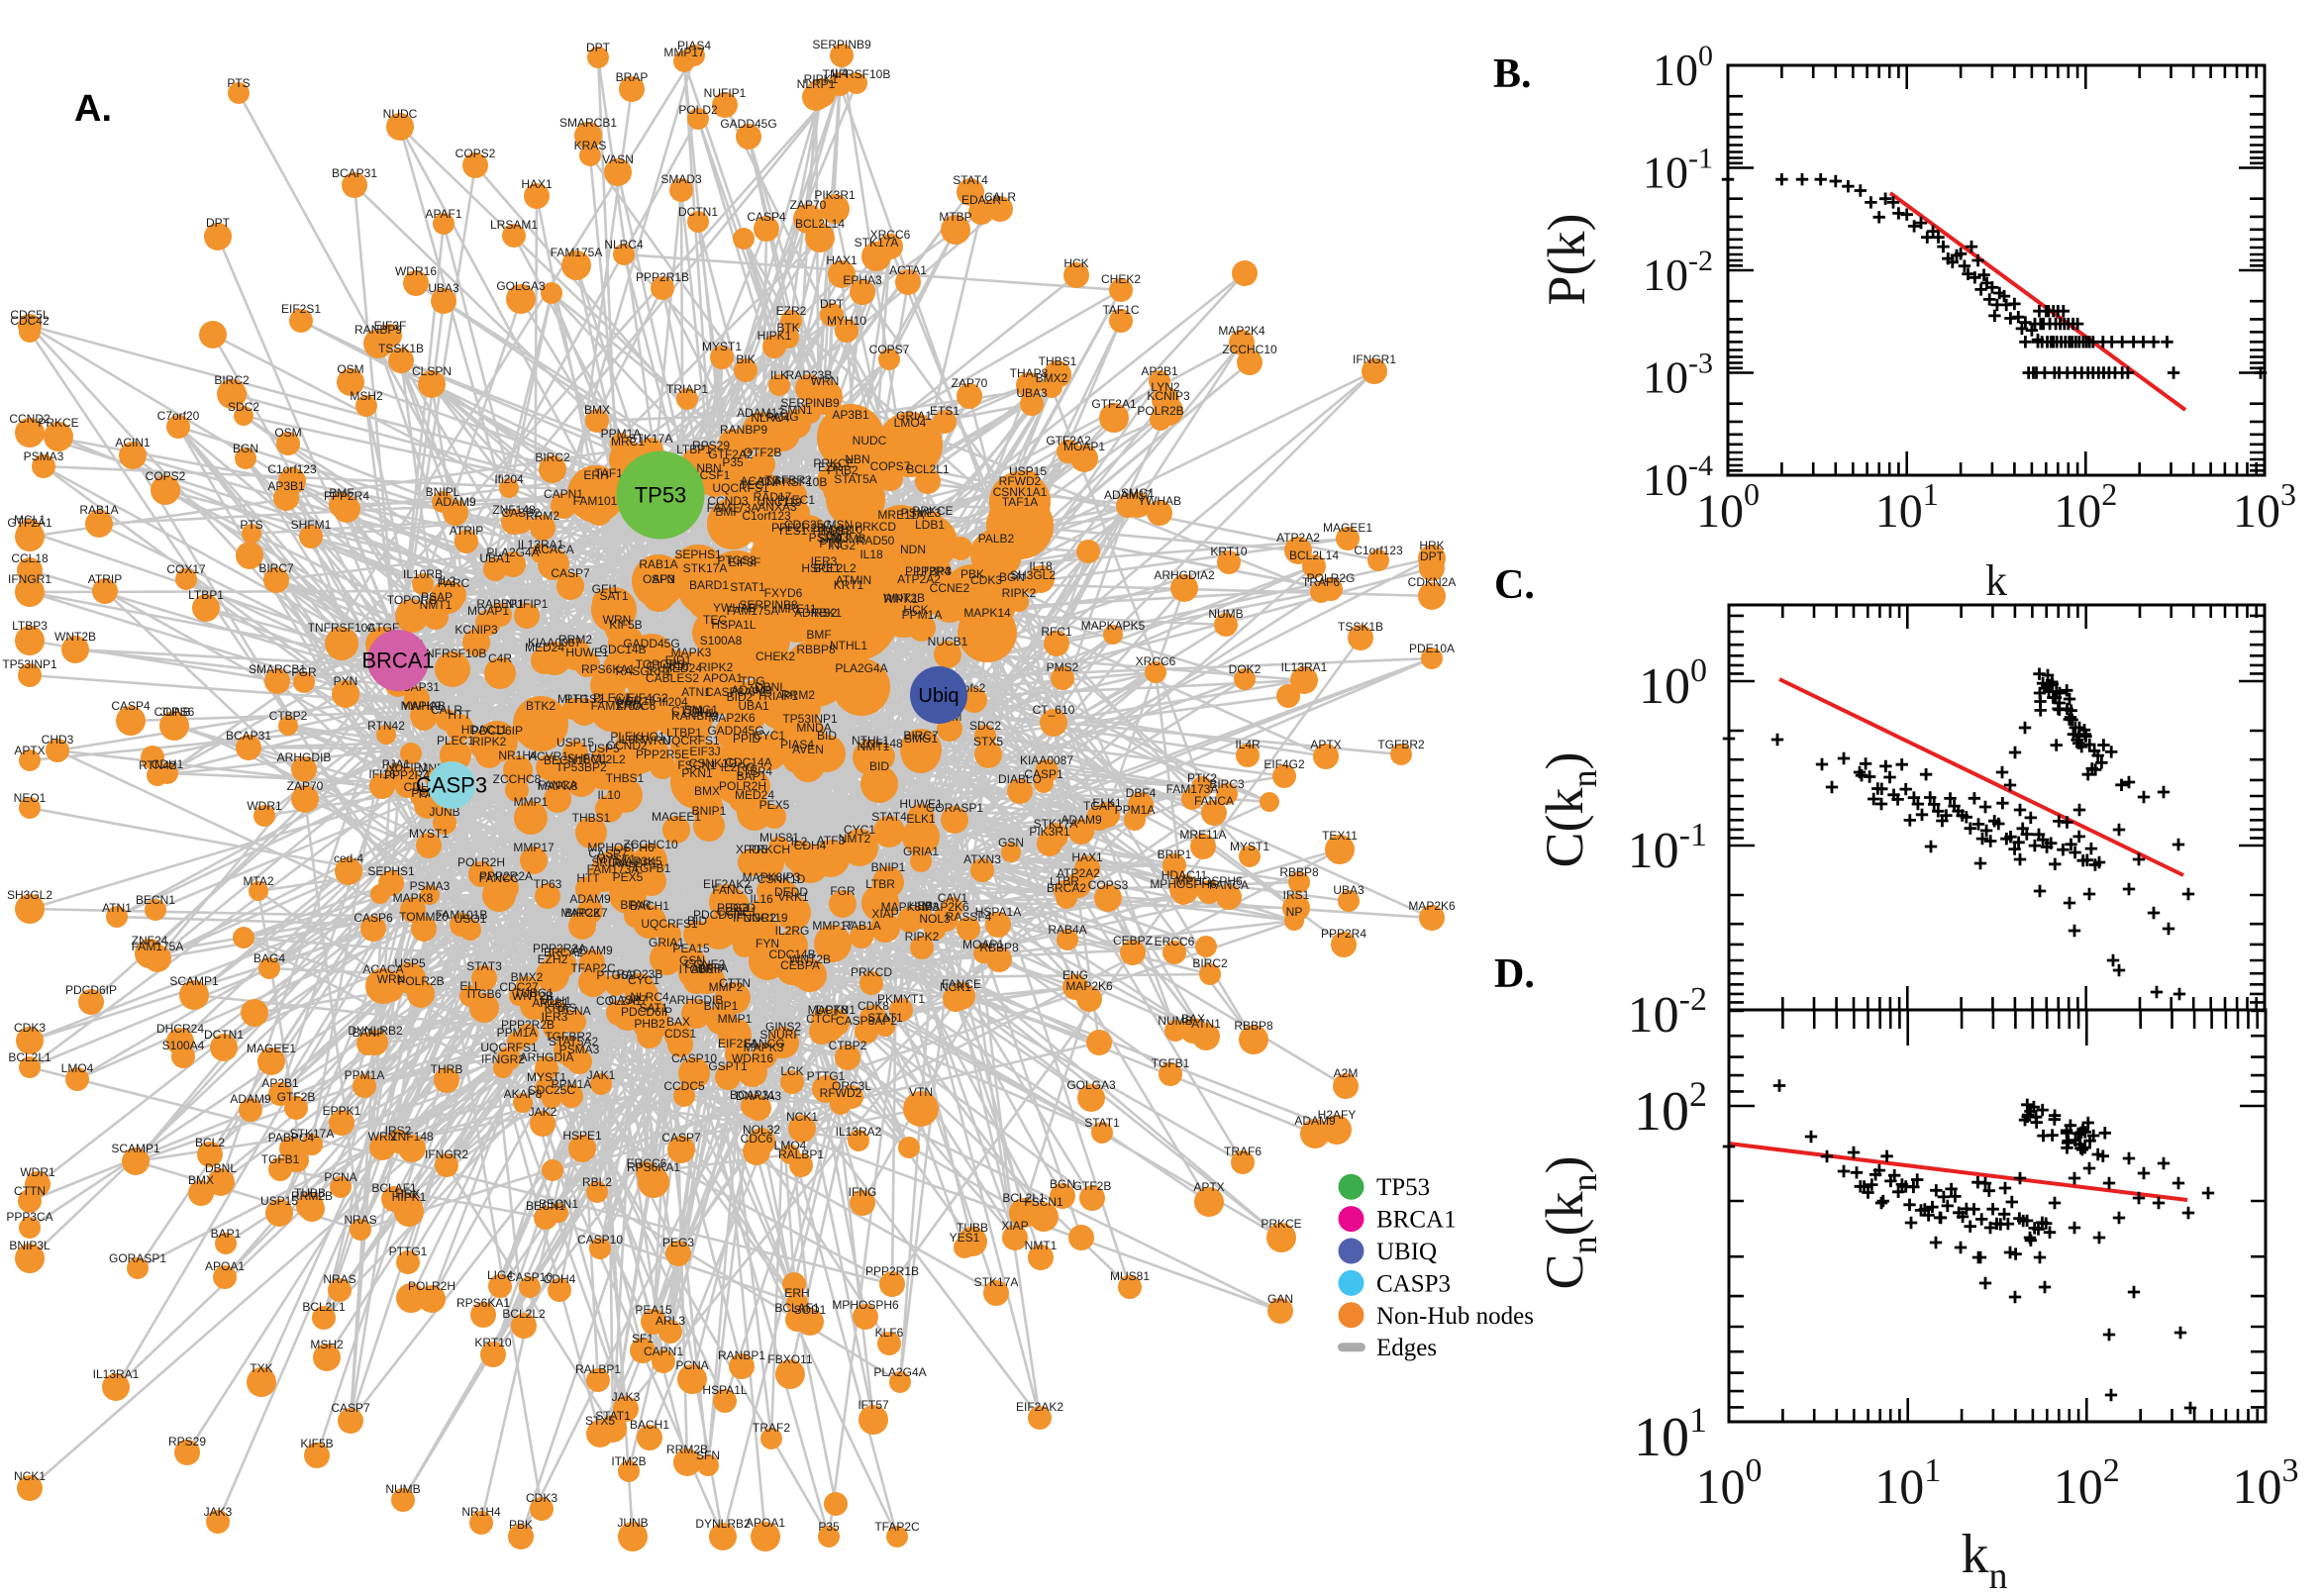 This screenshot has height=1596, width=2323. Describe the element at coordinates (187, 1441) in the screenshot. I see `svg-text: RPS29` at that location.